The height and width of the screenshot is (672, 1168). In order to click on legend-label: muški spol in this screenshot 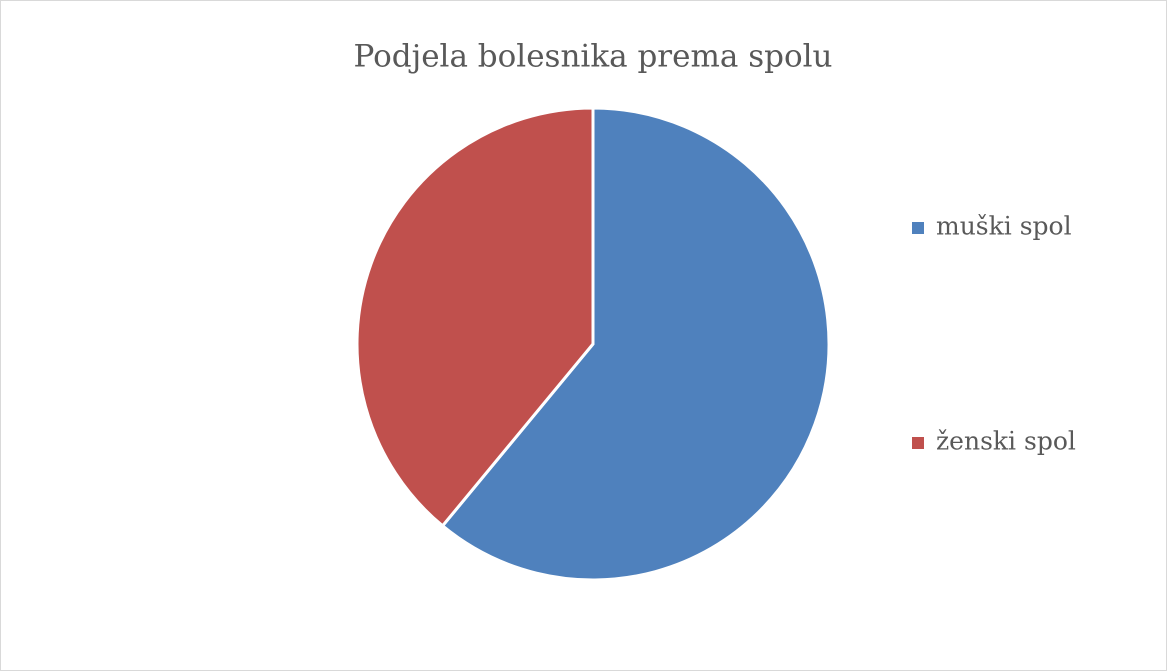, I will do `click(1004, 226)`.